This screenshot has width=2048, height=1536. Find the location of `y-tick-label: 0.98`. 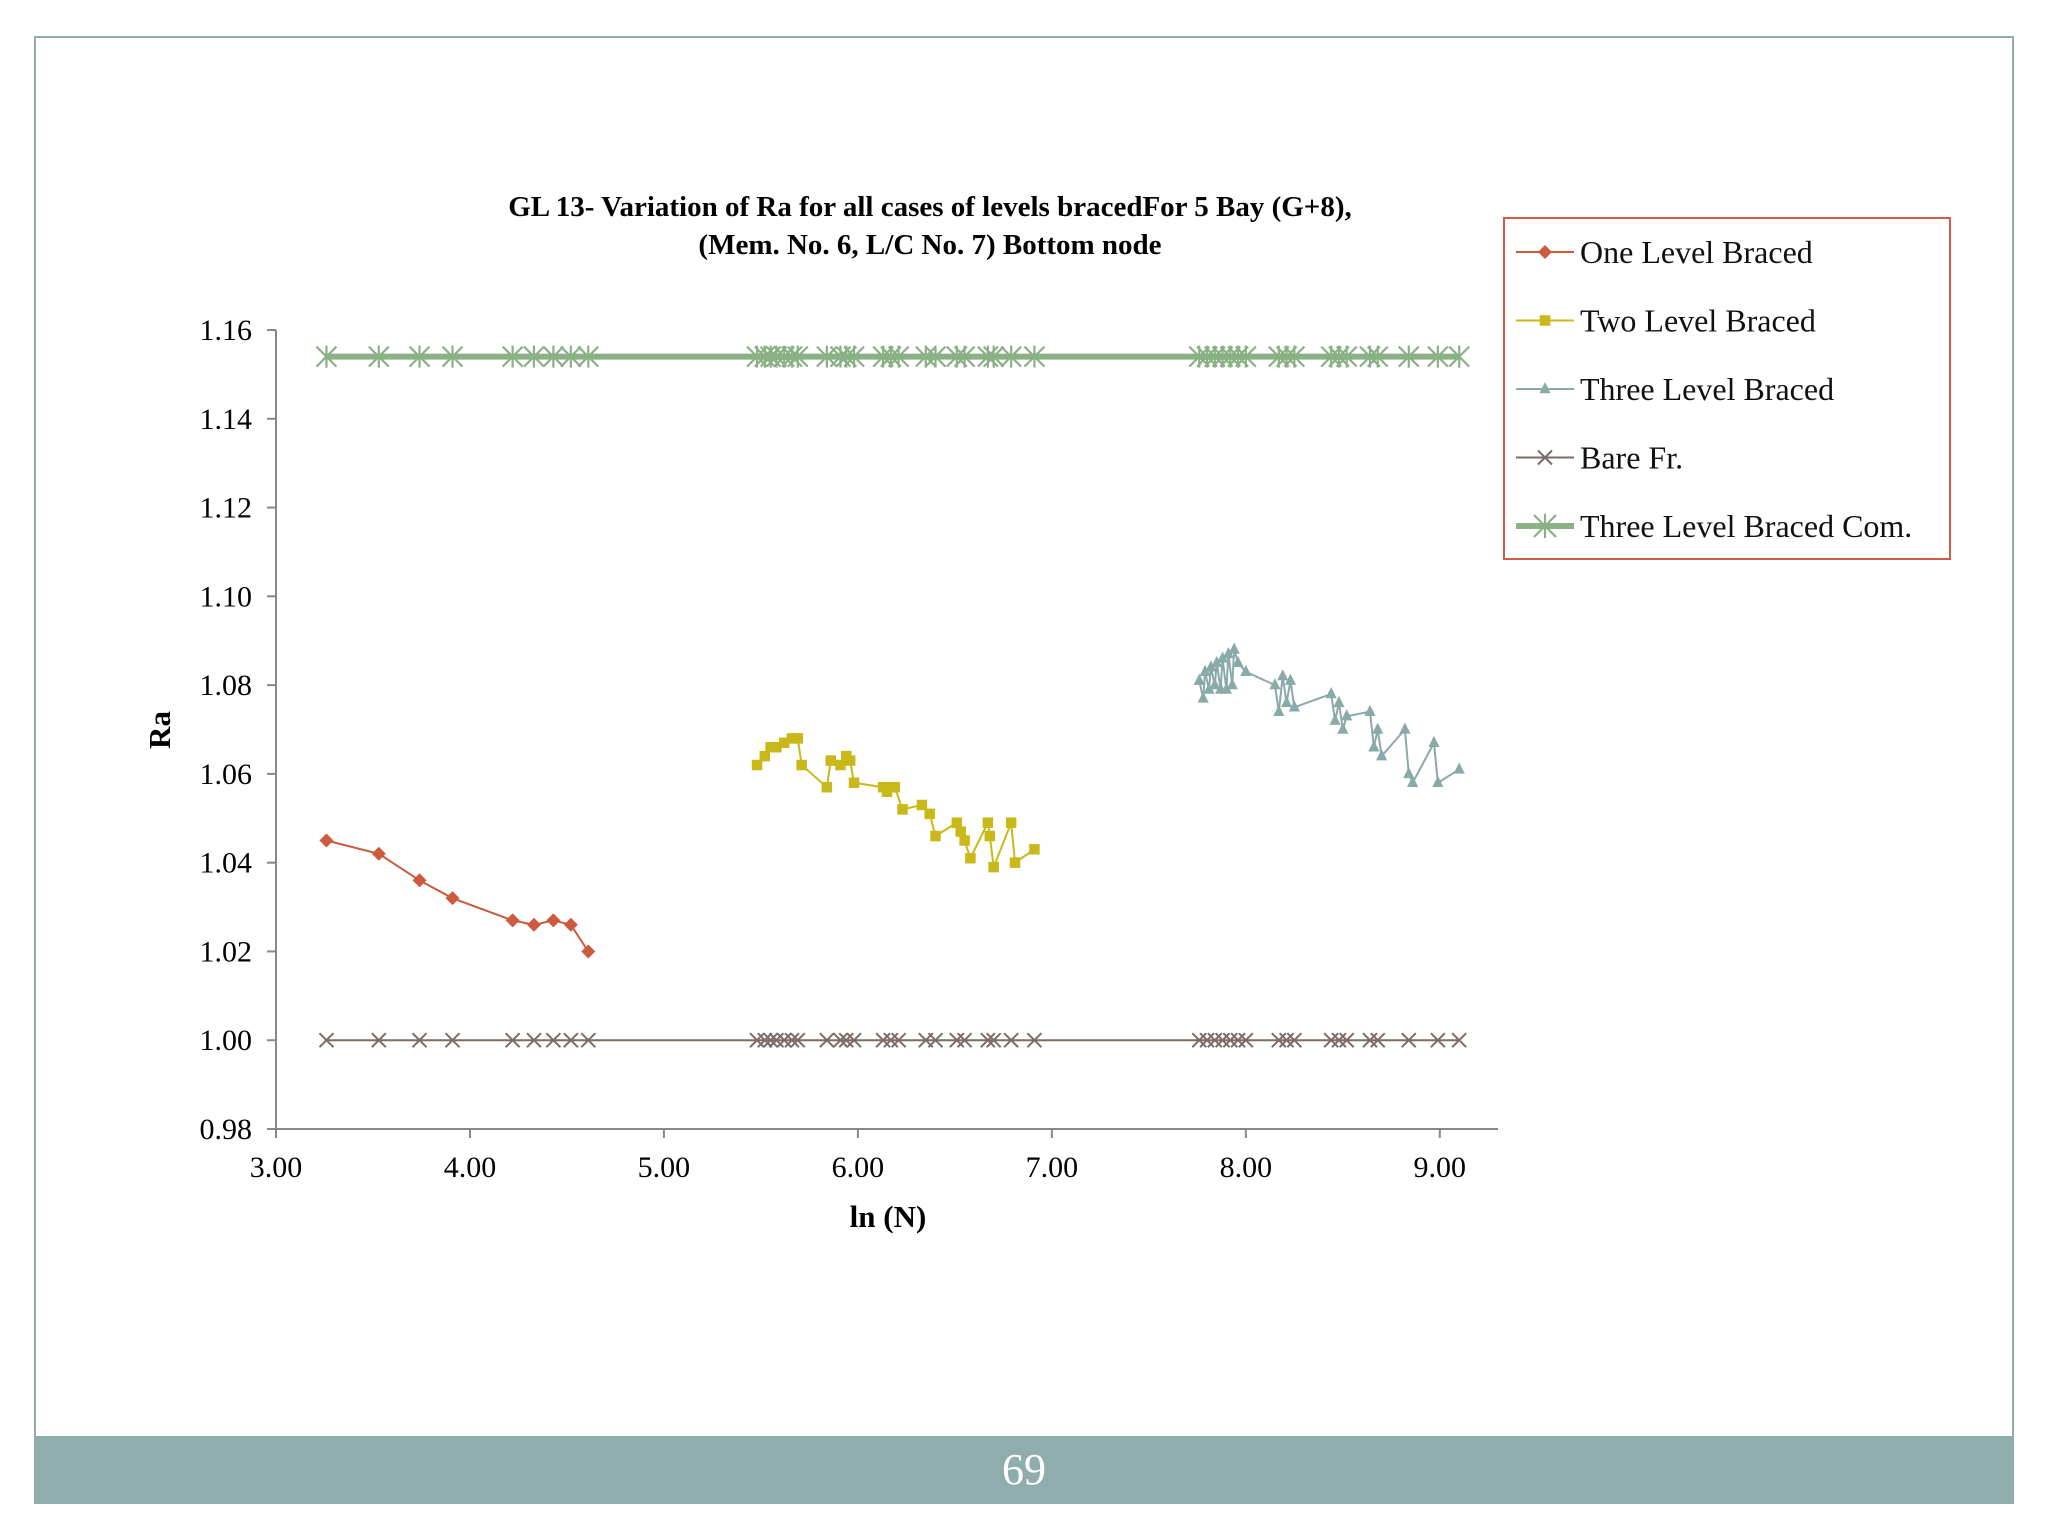

y-tick-label: 0.98 is located at coordinates (226, 1129).